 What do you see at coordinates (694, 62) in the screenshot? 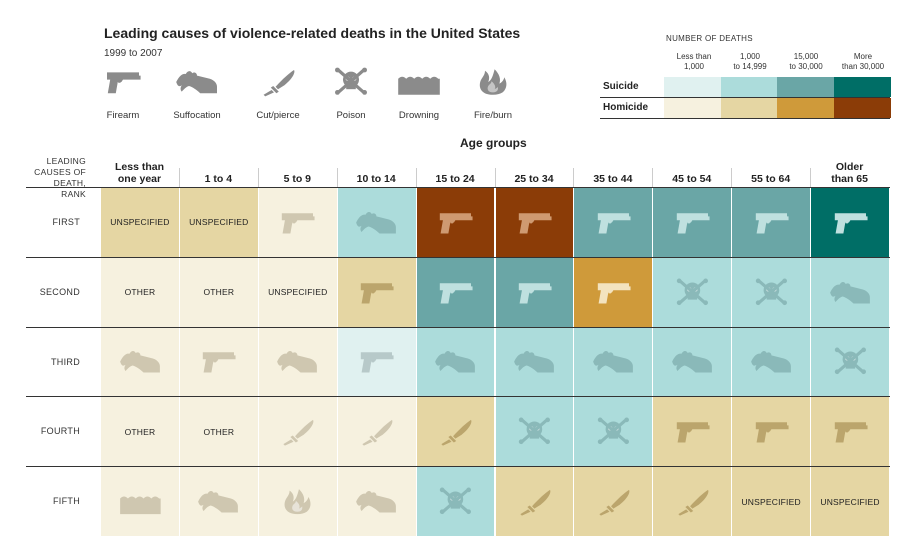
I see `legend-bin-label: Less than 1,000` at bounding box center [694, 62].